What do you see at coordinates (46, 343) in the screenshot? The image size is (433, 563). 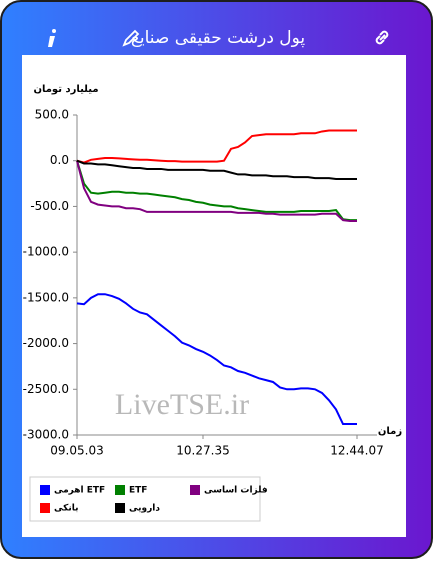 I see `y-tick-label: -2000.0` at bounding box center [46, 343].